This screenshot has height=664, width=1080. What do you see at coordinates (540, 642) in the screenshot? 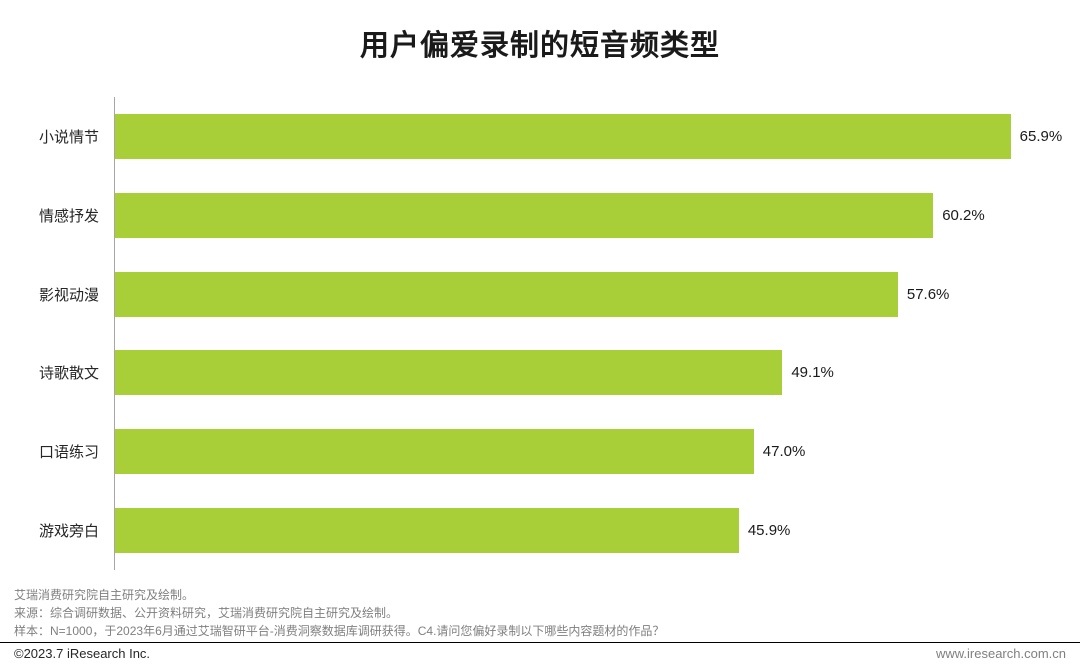
I see `footer-divider` at bounding box center [540, 642].